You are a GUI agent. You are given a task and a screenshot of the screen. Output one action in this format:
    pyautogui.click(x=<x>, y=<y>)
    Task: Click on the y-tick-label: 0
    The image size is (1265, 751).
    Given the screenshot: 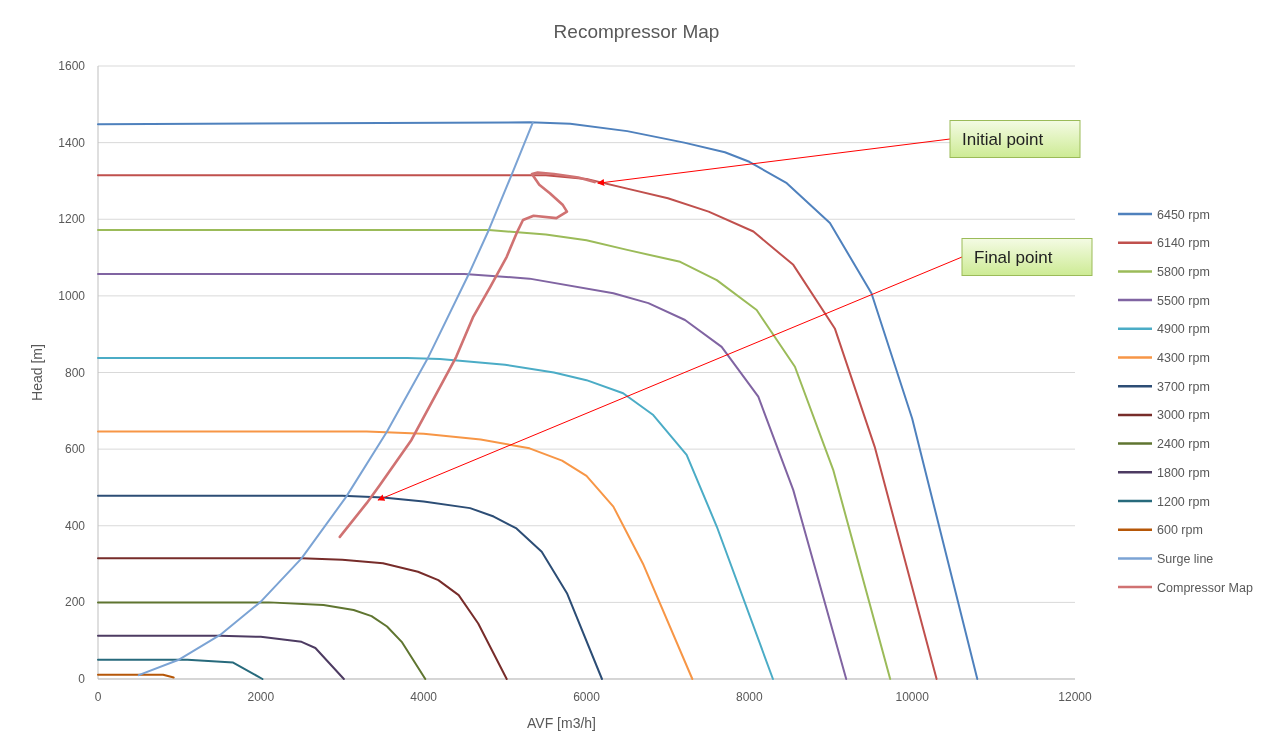 What is the action you would take?
    pyautogui.click(x=82, y=679)
    